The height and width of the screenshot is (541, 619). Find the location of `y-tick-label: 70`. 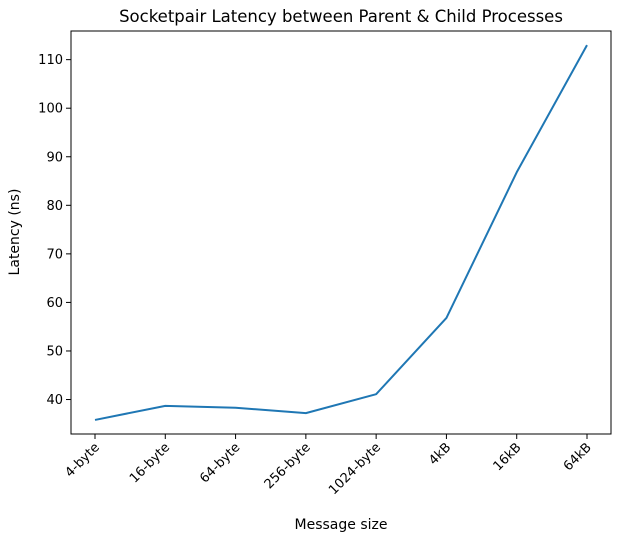

y-tick-label: 70 is located at coordinates (54, 254).